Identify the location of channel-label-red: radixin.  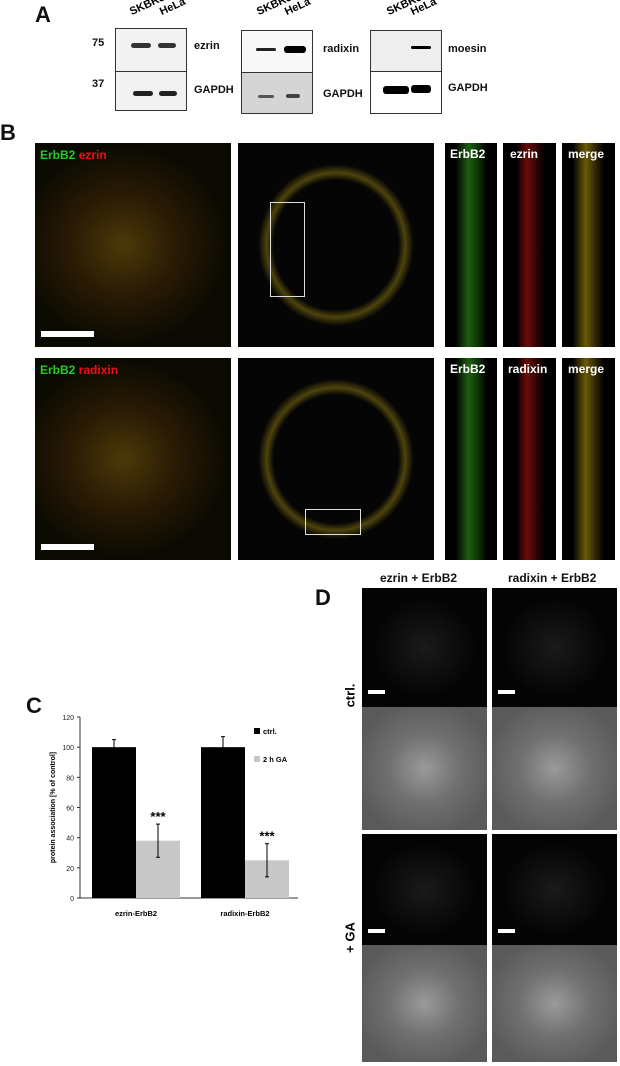
(98, 370).